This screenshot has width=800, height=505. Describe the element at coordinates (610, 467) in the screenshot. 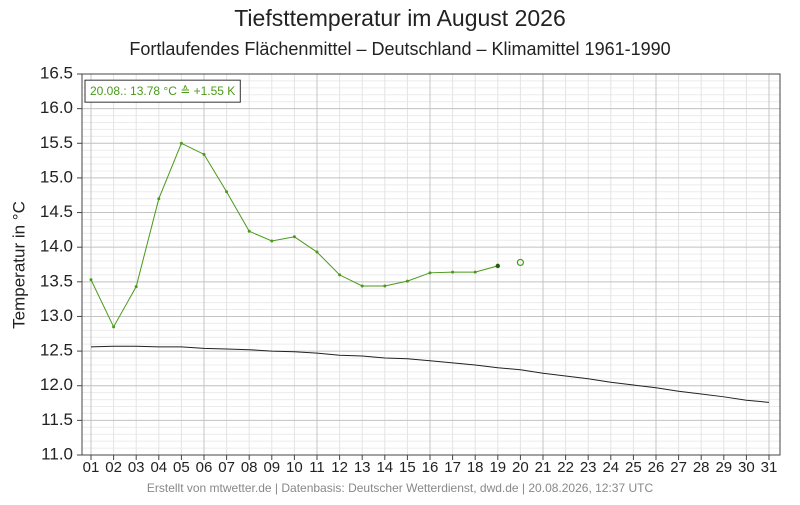

I see `x-tick-label: 24` at that location.